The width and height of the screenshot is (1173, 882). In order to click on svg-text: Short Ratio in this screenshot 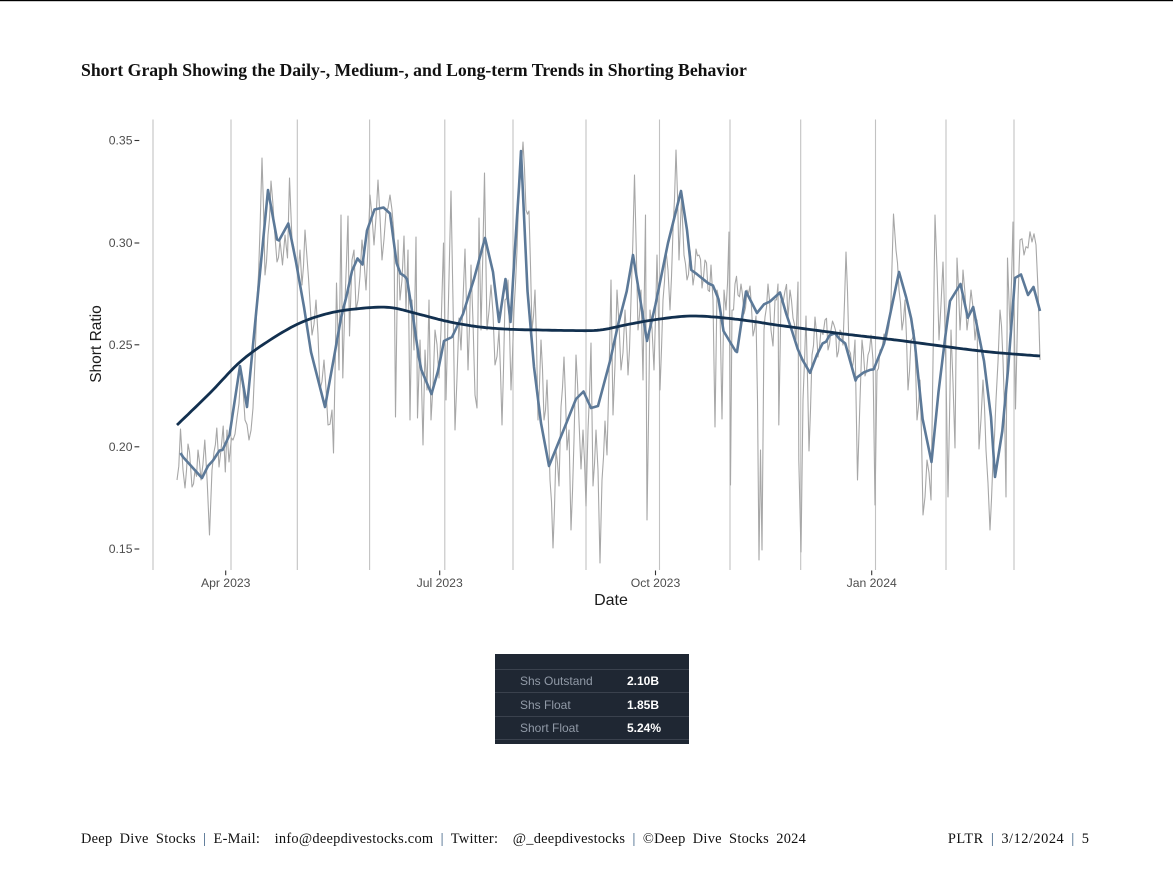, I will do `click(96, 344)`.